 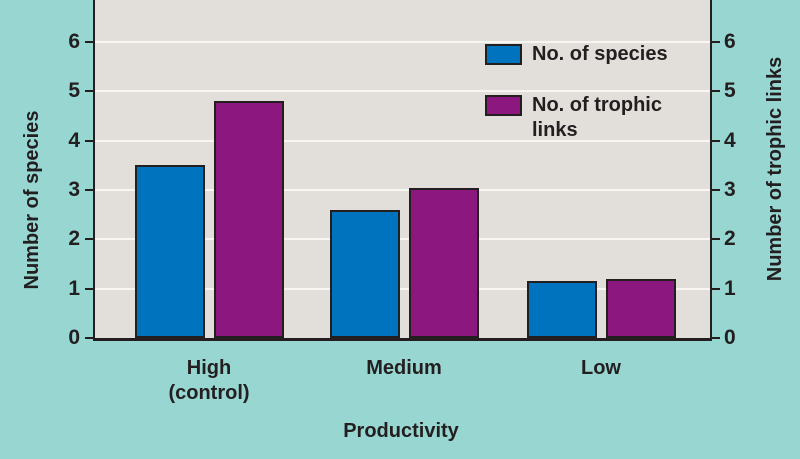 What do you see at coordinates (730, 91) in the screenshot?
I see `y-tick-label-right-5: 5` at bounding box center [730, 91].